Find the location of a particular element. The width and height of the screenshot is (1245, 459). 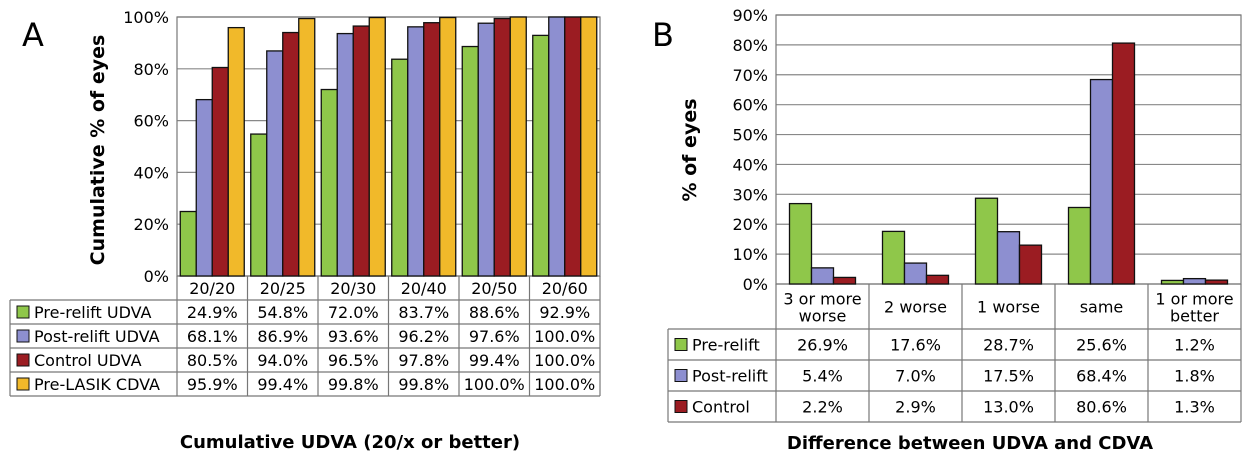

data-label: 86.9% is located at coordinates (282, 336).